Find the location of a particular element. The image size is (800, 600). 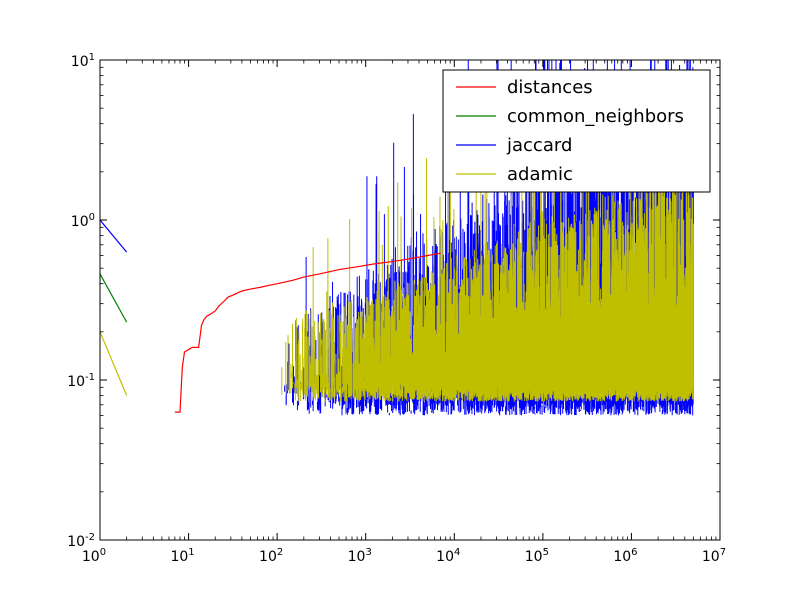

series-jaccard-line is located at coordinates (114, 236).